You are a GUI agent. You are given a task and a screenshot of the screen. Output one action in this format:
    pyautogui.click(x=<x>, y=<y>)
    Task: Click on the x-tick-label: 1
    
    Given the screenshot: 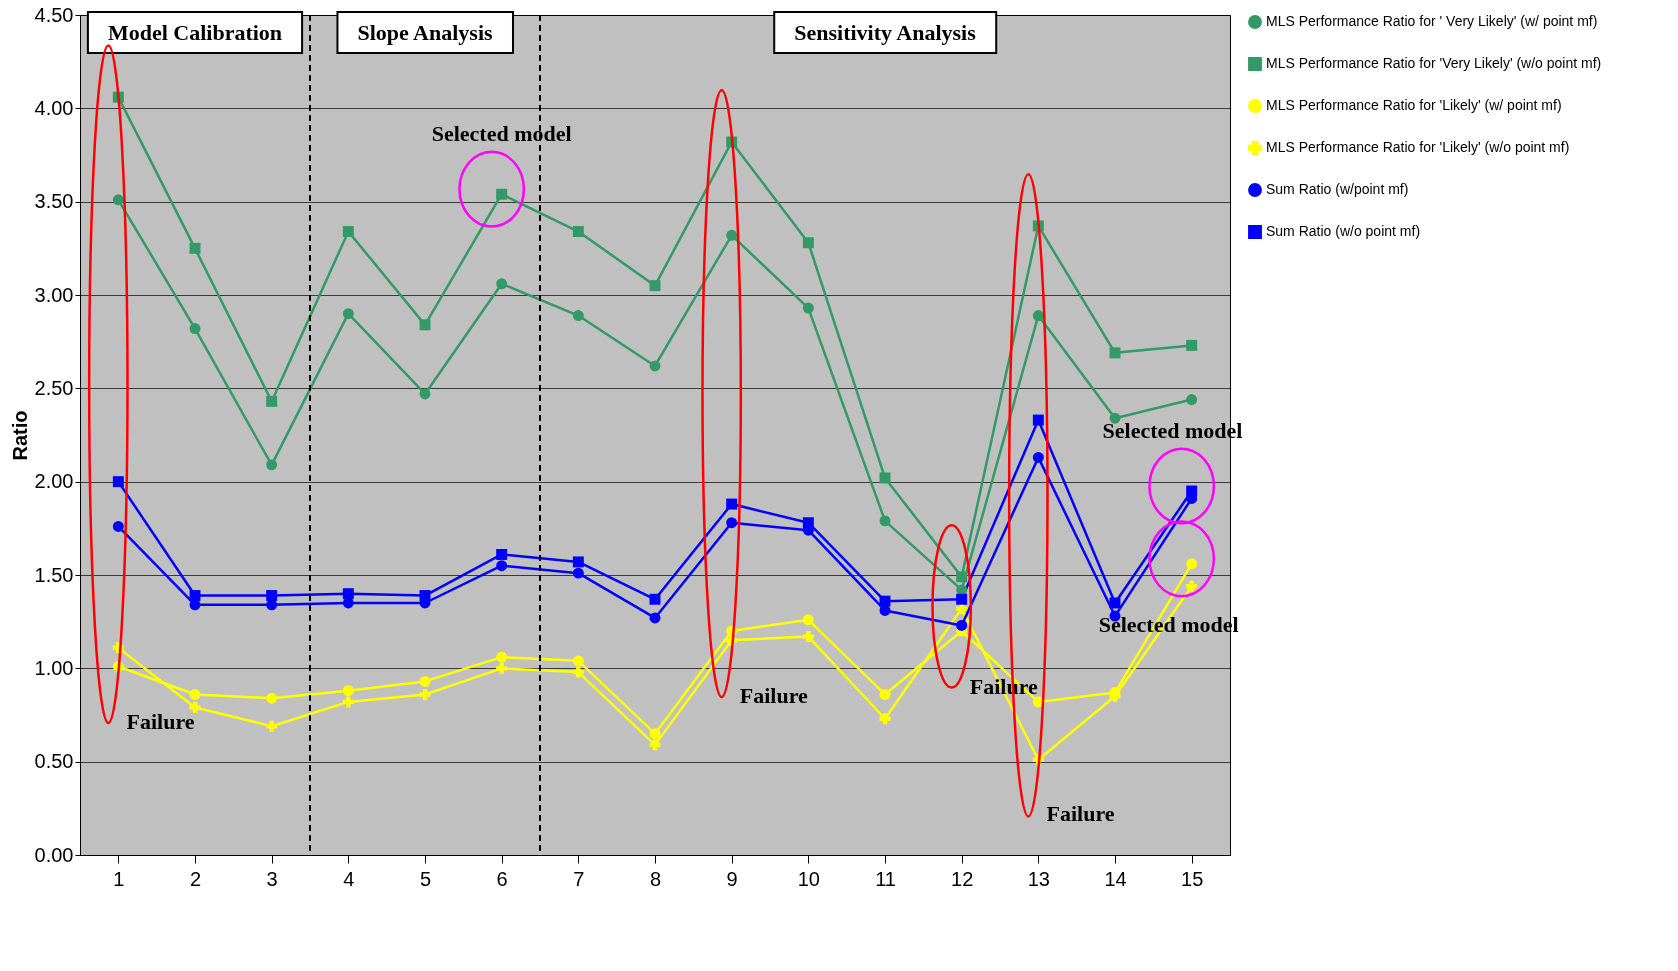 What is the action you would take?
    pyautogui.click(x=119, y=878)
    